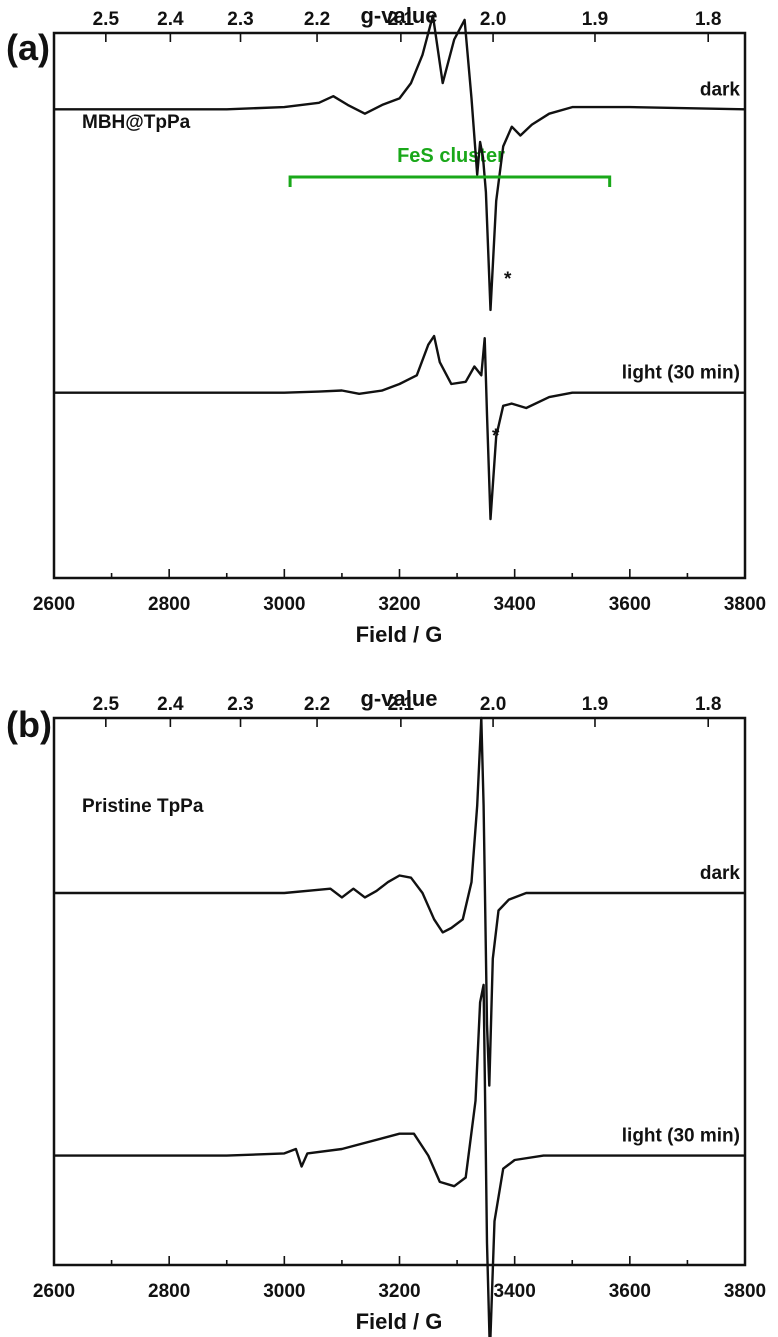  I want to click on asterisk-marker: *, so click(508, 279).